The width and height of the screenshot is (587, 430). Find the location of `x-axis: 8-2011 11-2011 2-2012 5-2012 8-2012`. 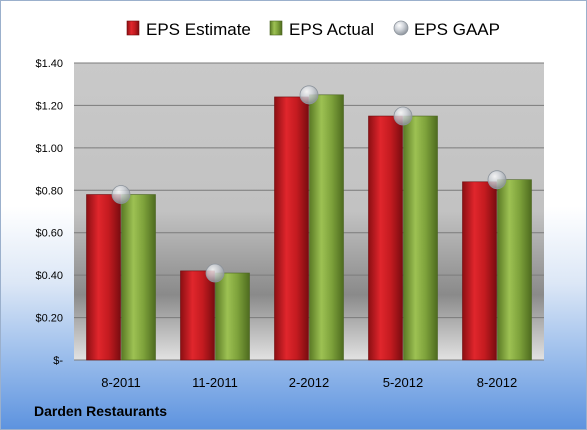

x-axis: 8-2011 11-2011 2-2012 5-2012 8-2012 is located at coordinates (309, 382).